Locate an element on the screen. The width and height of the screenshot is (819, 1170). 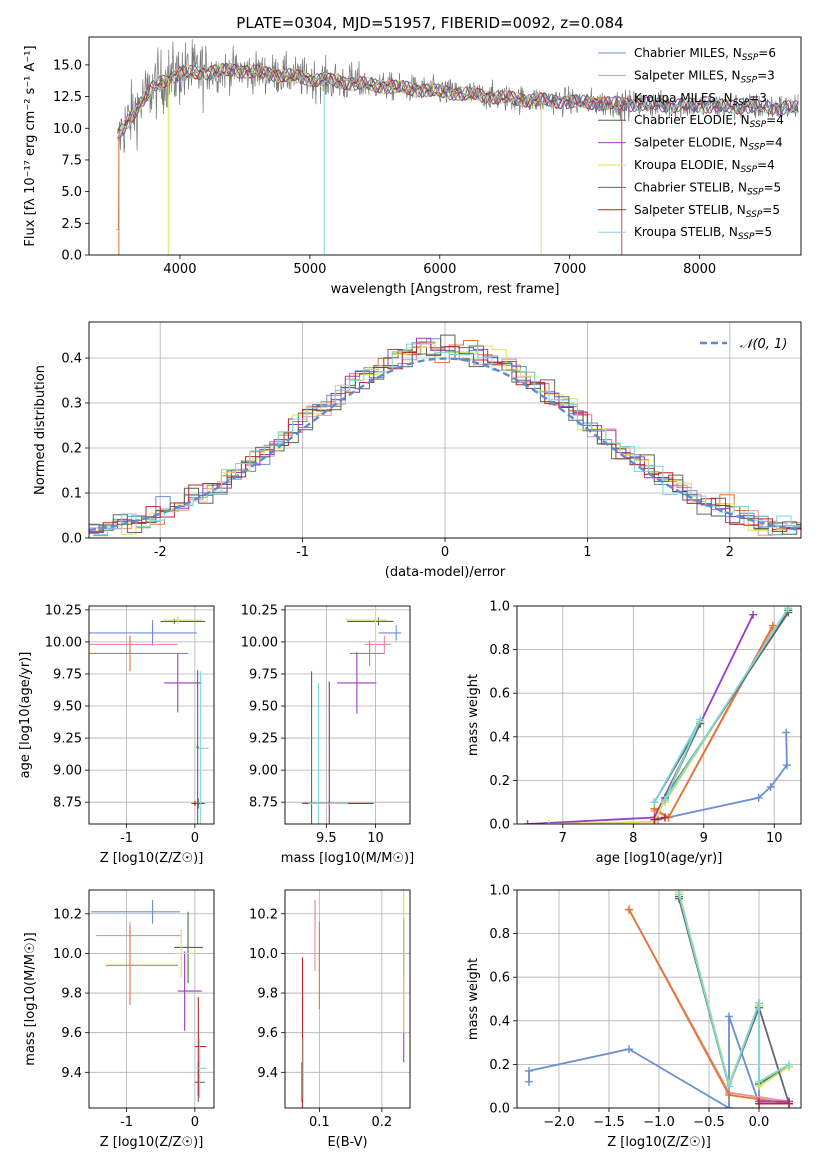
legend-label-salpeter-miles: Salpeter MILES, NSSP=3 is located at coordinates (704, 76).